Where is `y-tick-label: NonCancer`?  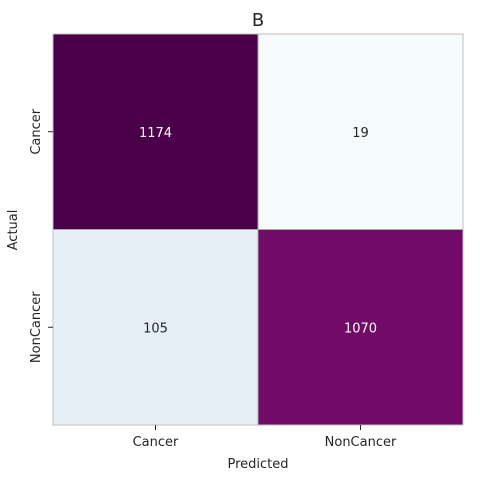 y-tick-label: NonCancer is located at coordinates (36, 327).